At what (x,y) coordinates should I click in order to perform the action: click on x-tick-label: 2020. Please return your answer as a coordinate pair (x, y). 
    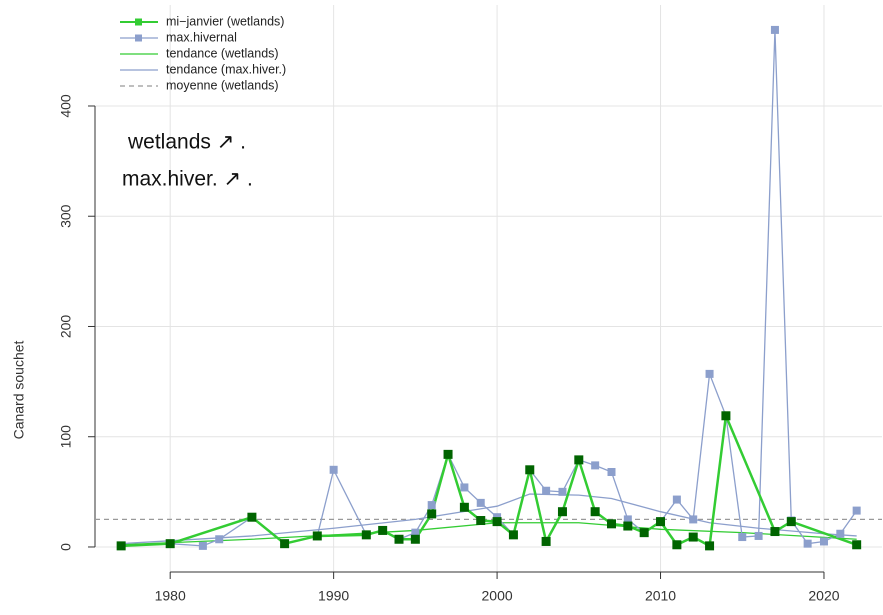
    Looking at the image, I should click on (823, 596).